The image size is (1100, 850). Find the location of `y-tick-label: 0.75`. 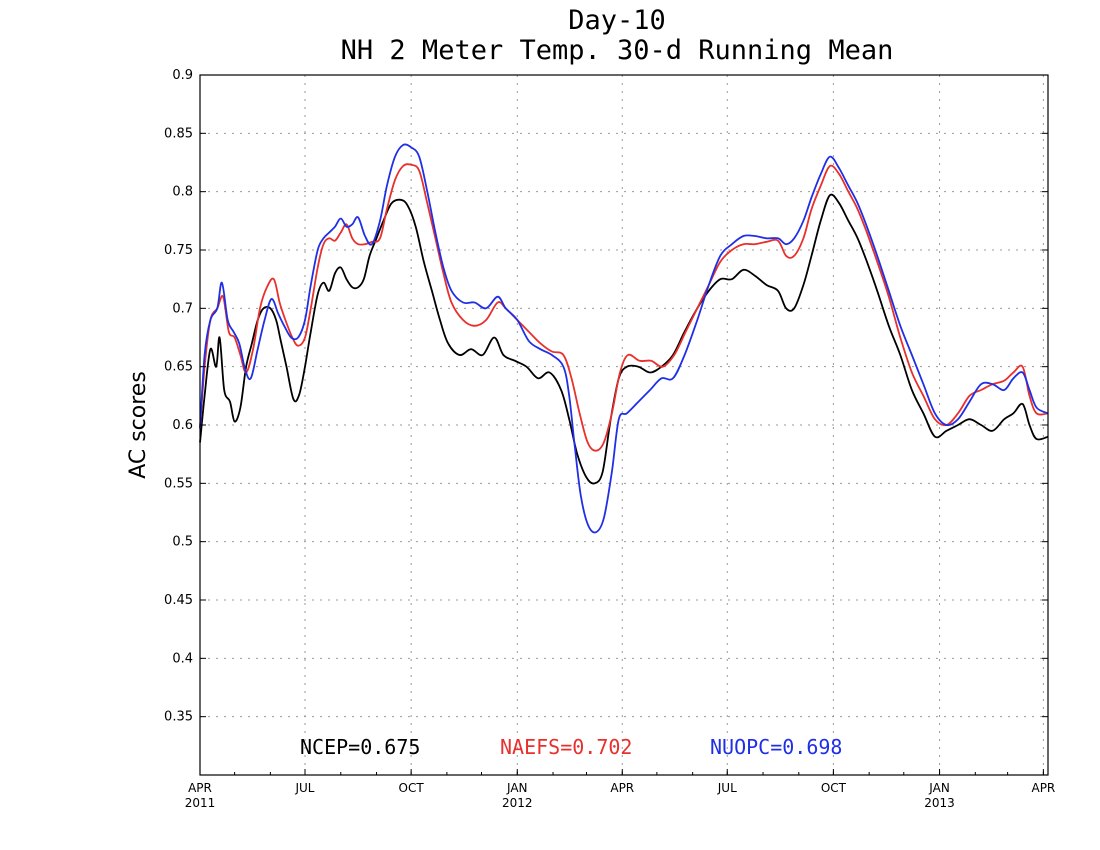

y-tick-label: 0.75 is located at coordinates (178, 250).